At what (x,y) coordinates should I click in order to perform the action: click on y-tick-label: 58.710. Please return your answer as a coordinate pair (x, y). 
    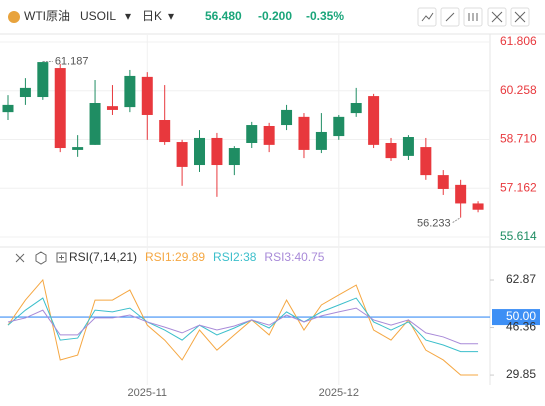
    Looking at the image, I should click on (518, 139).